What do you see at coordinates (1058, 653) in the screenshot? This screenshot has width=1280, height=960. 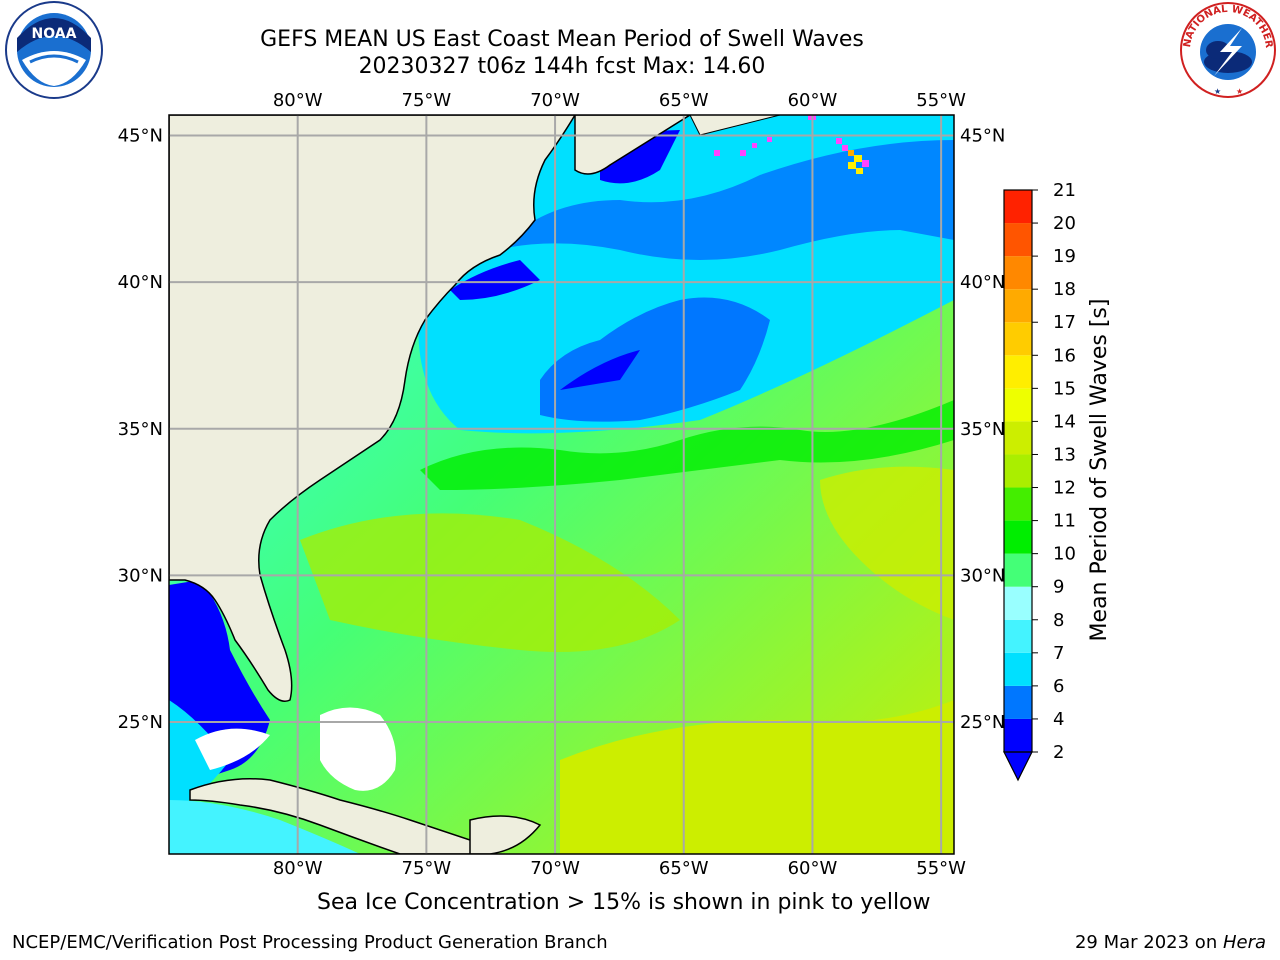 I see `colorbar-tick-label: 7` at bounding box center [1058, 653].